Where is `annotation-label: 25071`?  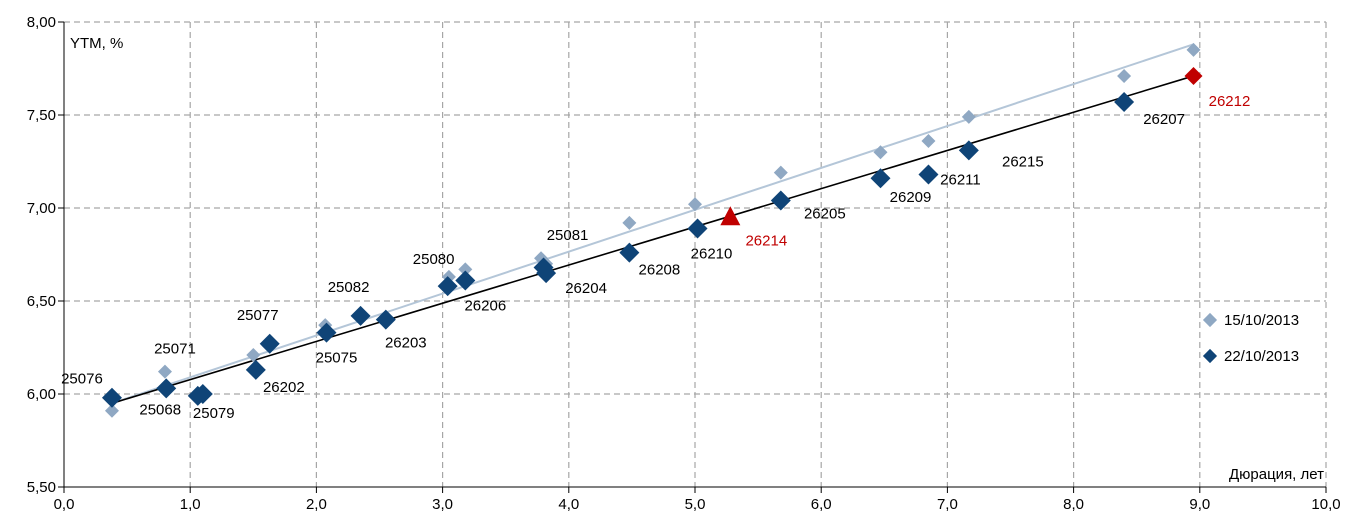 annotation-label: 25071 is located at coordinates (175, 349).